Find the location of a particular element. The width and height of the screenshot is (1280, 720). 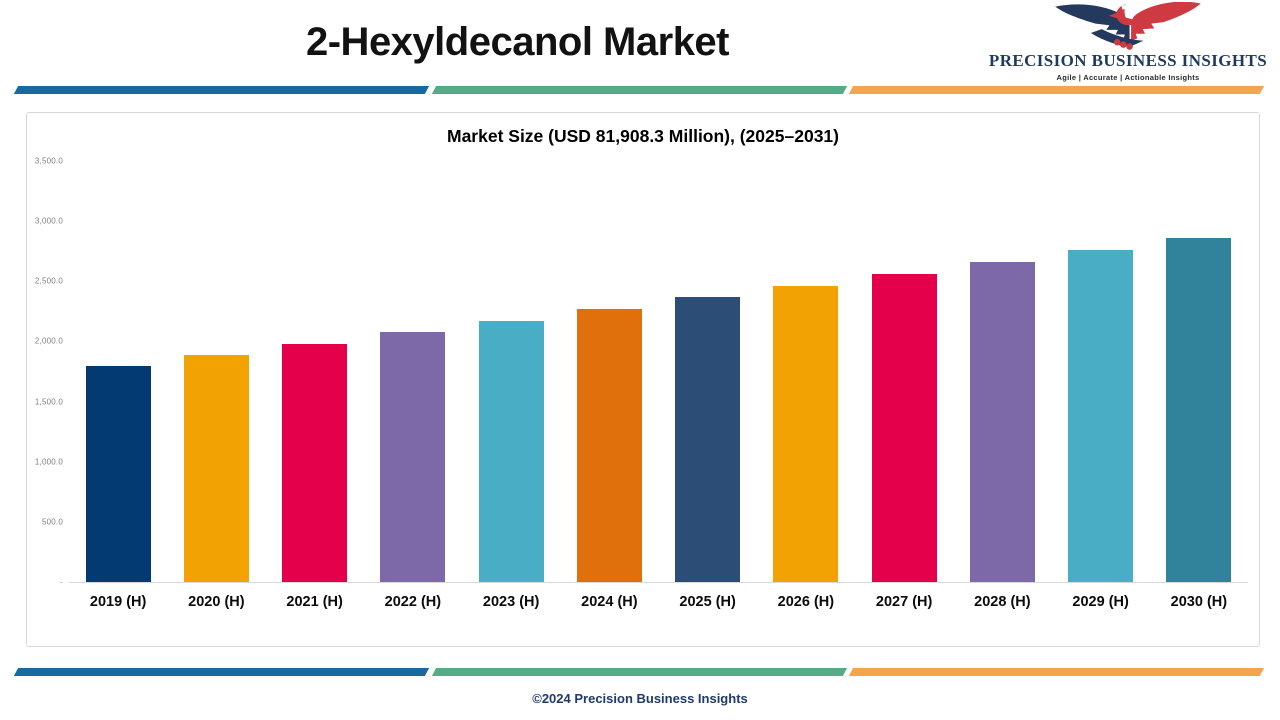

x-axis-label: 2028 (H) is located at coordinates (1002, 602).